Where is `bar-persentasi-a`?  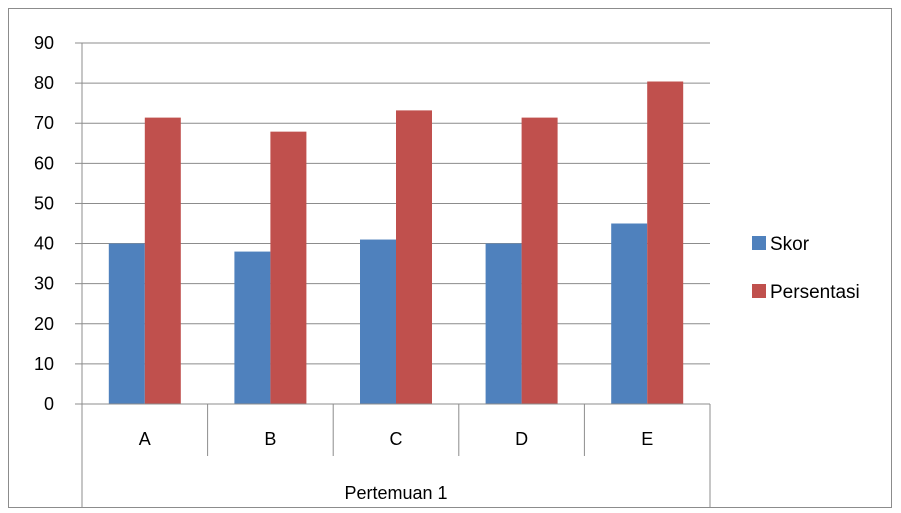 bar-persentasi-a is located at coordinates (162, 261).